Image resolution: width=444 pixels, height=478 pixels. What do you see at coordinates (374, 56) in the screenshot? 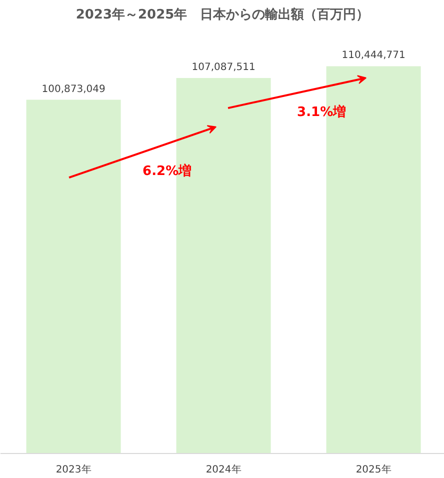
I see `data-label: 110,444,771` at bounding box center [374, 56].